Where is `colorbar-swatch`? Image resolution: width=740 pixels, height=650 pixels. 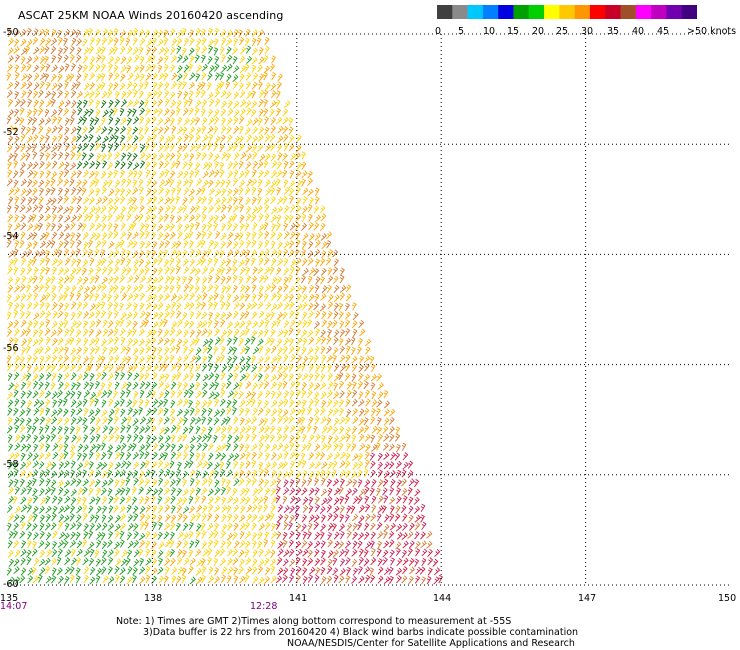 colorbar-swatch is located at coordinates (597, 12).